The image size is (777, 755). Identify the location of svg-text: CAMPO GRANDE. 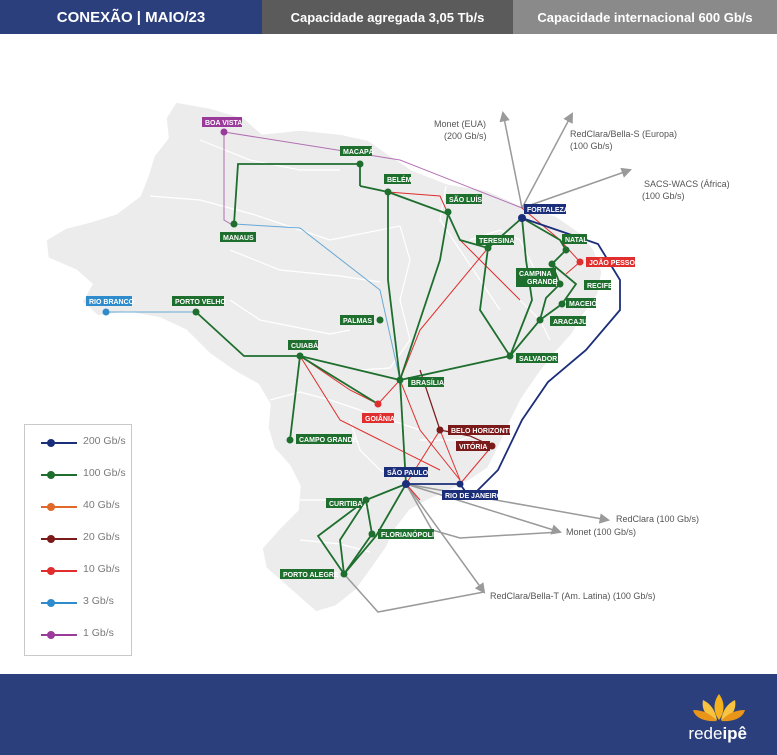
(328, 440).